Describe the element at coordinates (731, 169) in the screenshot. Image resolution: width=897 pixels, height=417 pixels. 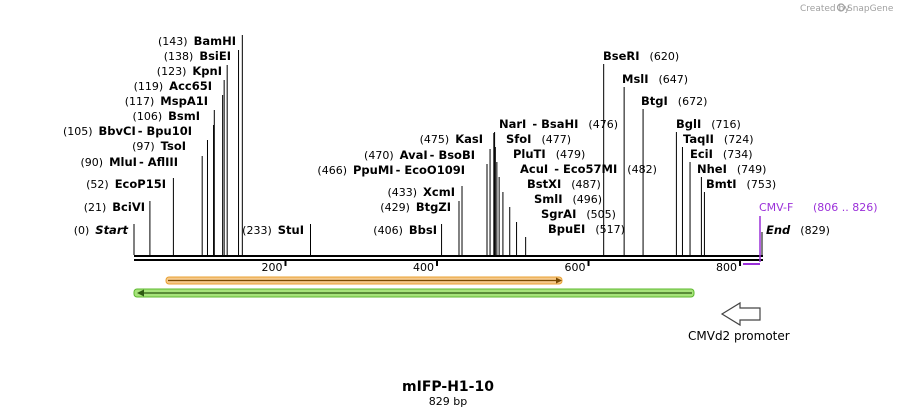
I see `cut-site-nhei: NheI (749)` at that location.